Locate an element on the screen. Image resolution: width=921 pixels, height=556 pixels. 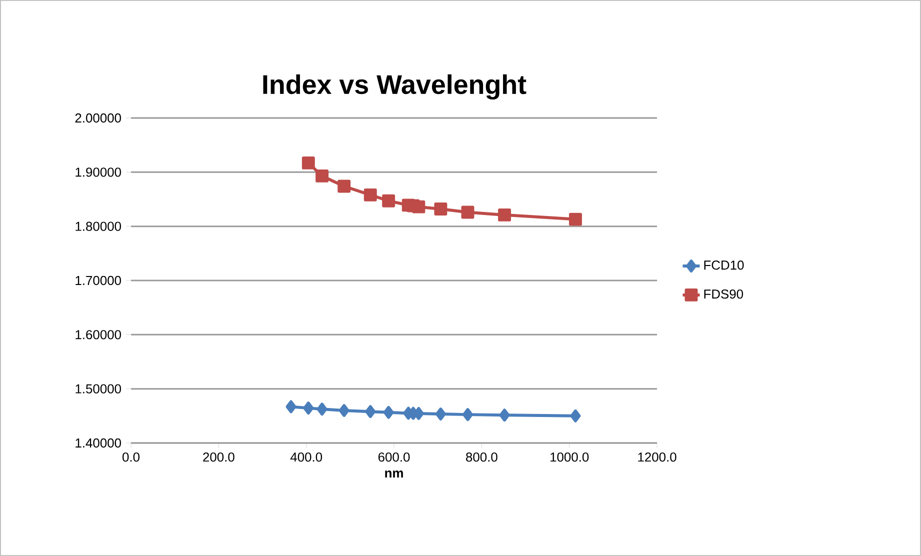
y-tick-label: 1.50000 is located at coordinates (98, 389).